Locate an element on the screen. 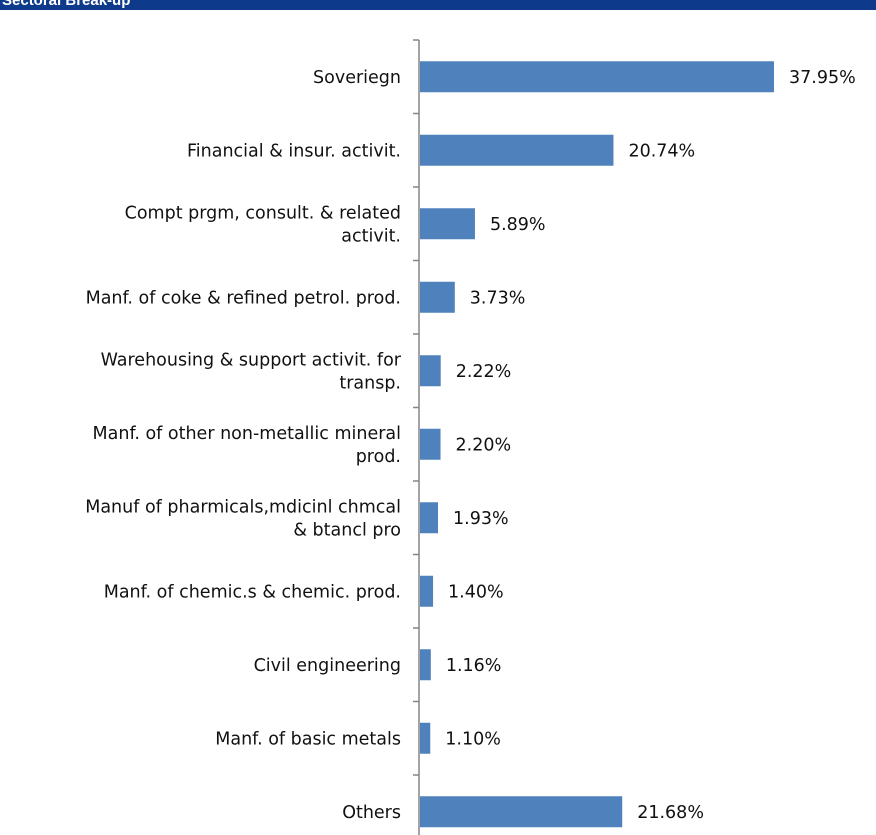 The image size is (876, 835). category-label: Soveriegn is located at coordinates (357, 78).